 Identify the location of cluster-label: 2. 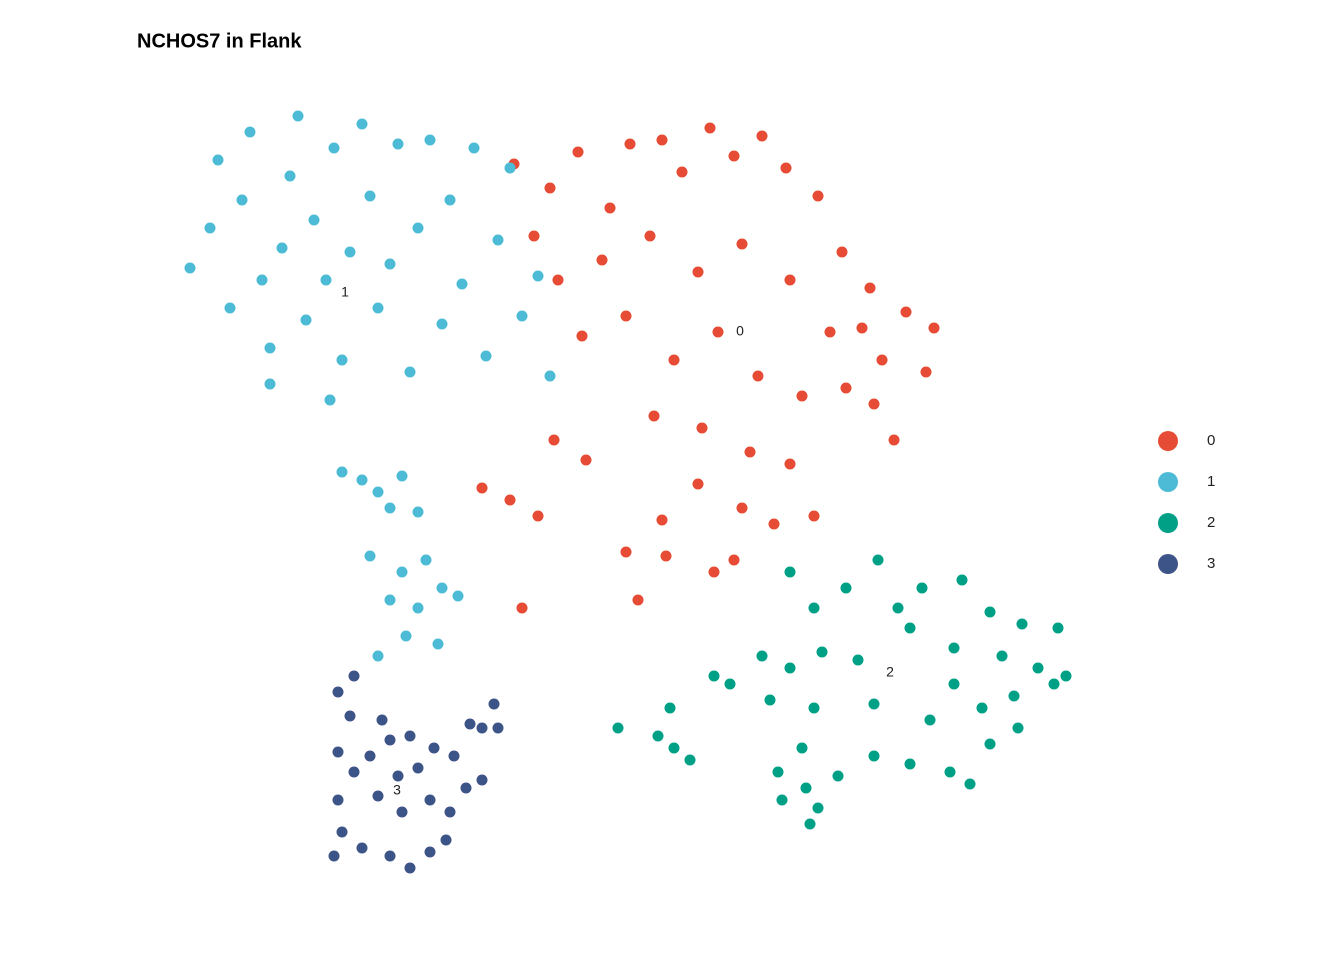
(890, 672).